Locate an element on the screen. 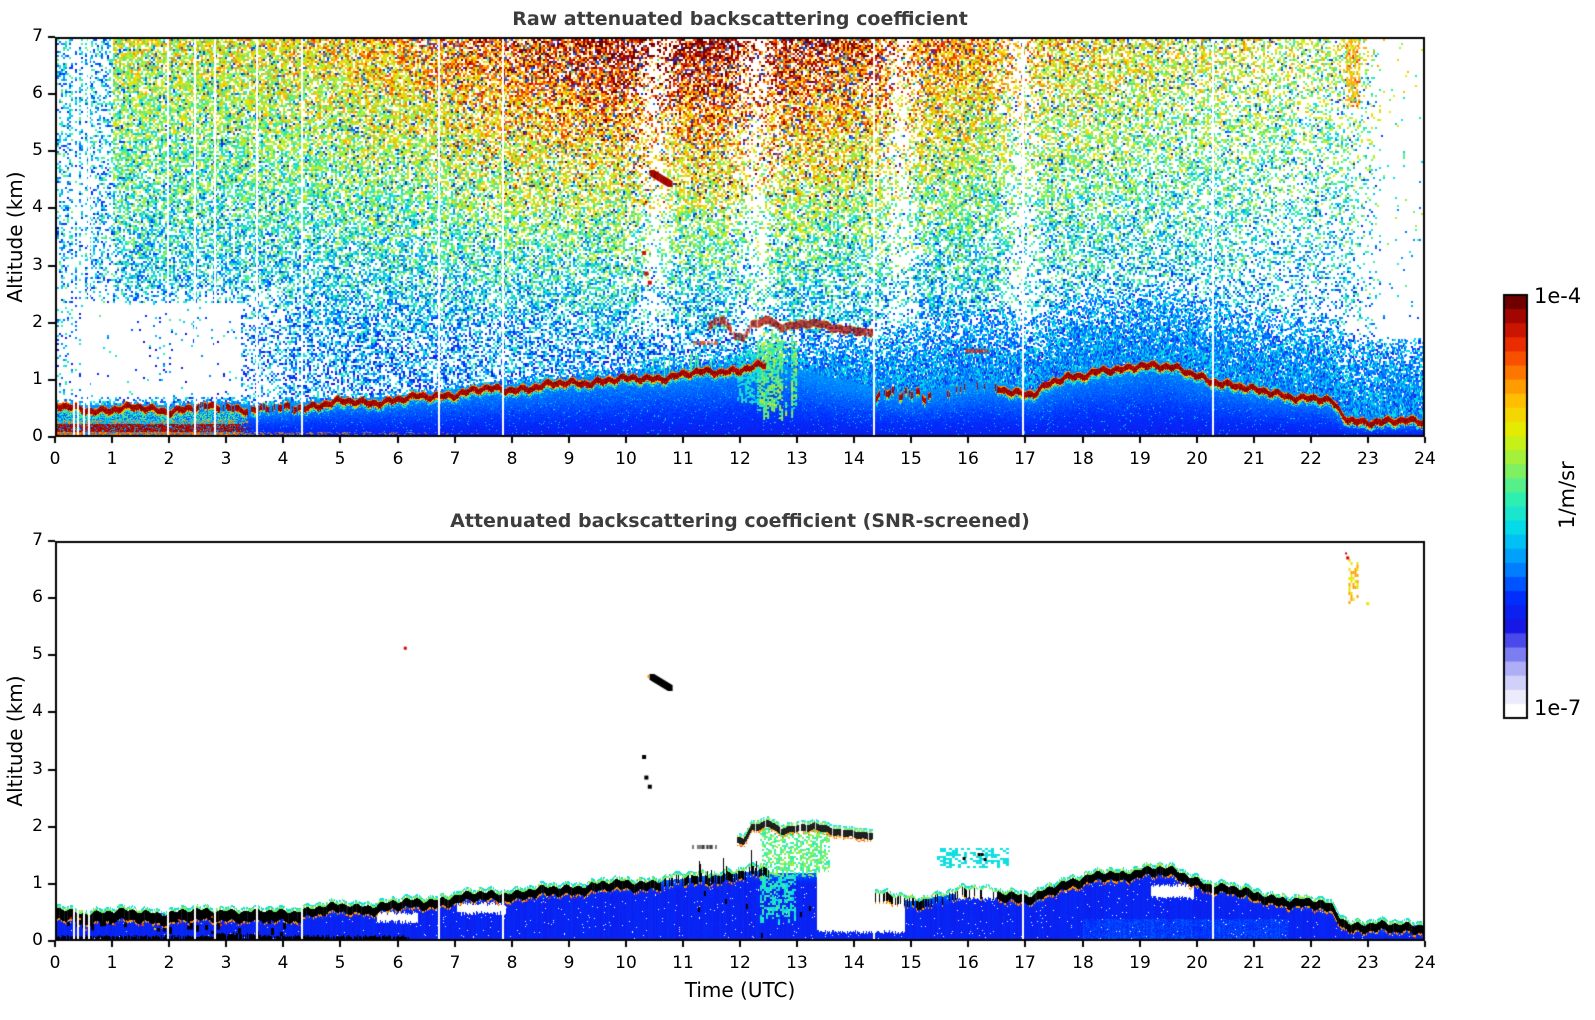 The width and height of the screenshot is (1595, 1020). panel2-y-axis-label: Altitude (km) is located at coordinates (15, 741).